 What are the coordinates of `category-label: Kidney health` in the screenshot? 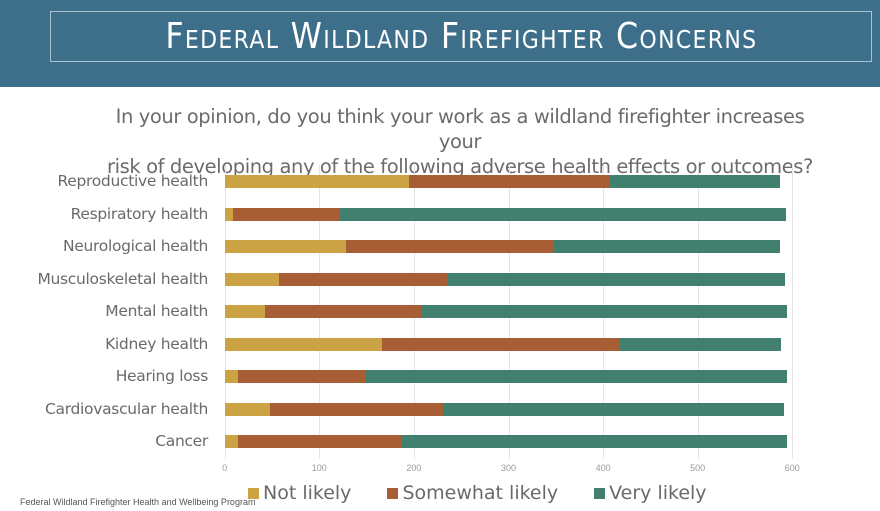 It's located at (156, 343).